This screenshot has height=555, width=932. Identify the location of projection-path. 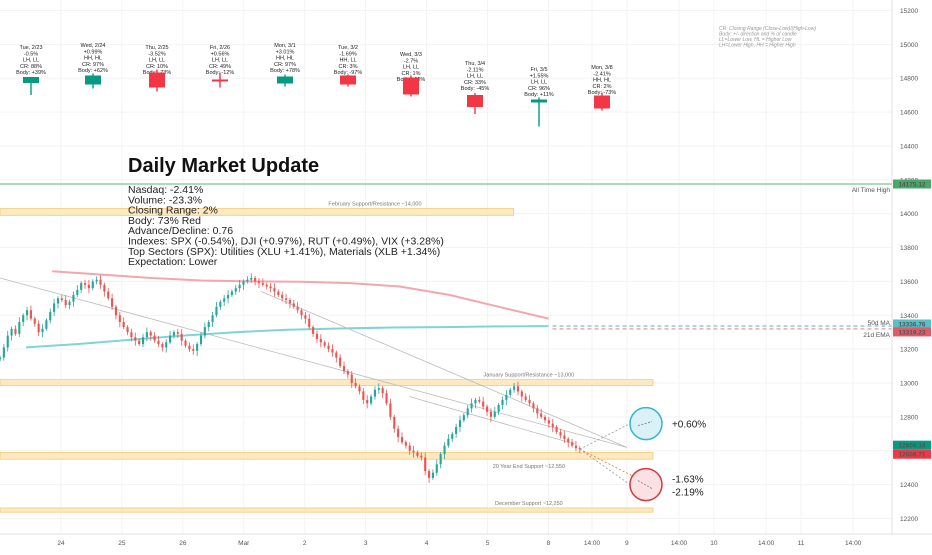
(605, 436).